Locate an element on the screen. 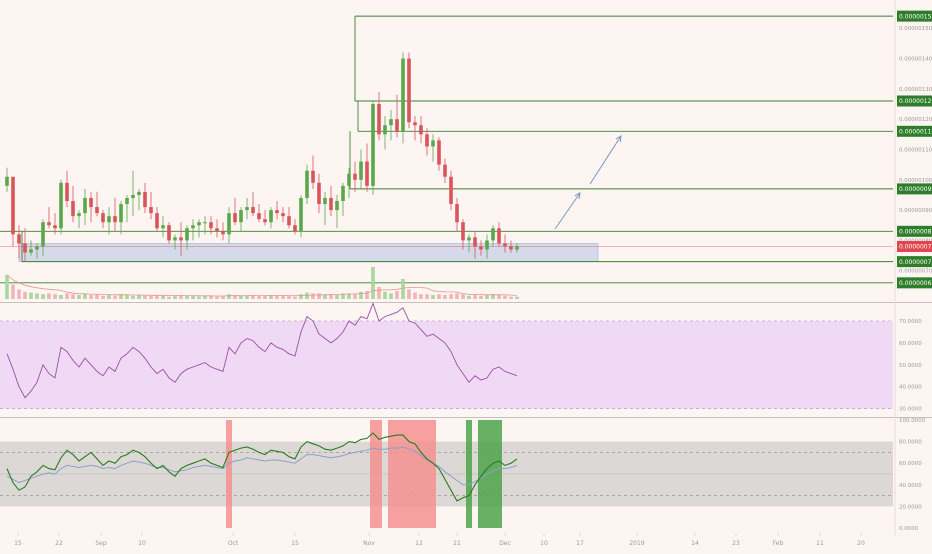  time-tick-label: 10 is located at coordinates (142, 543).